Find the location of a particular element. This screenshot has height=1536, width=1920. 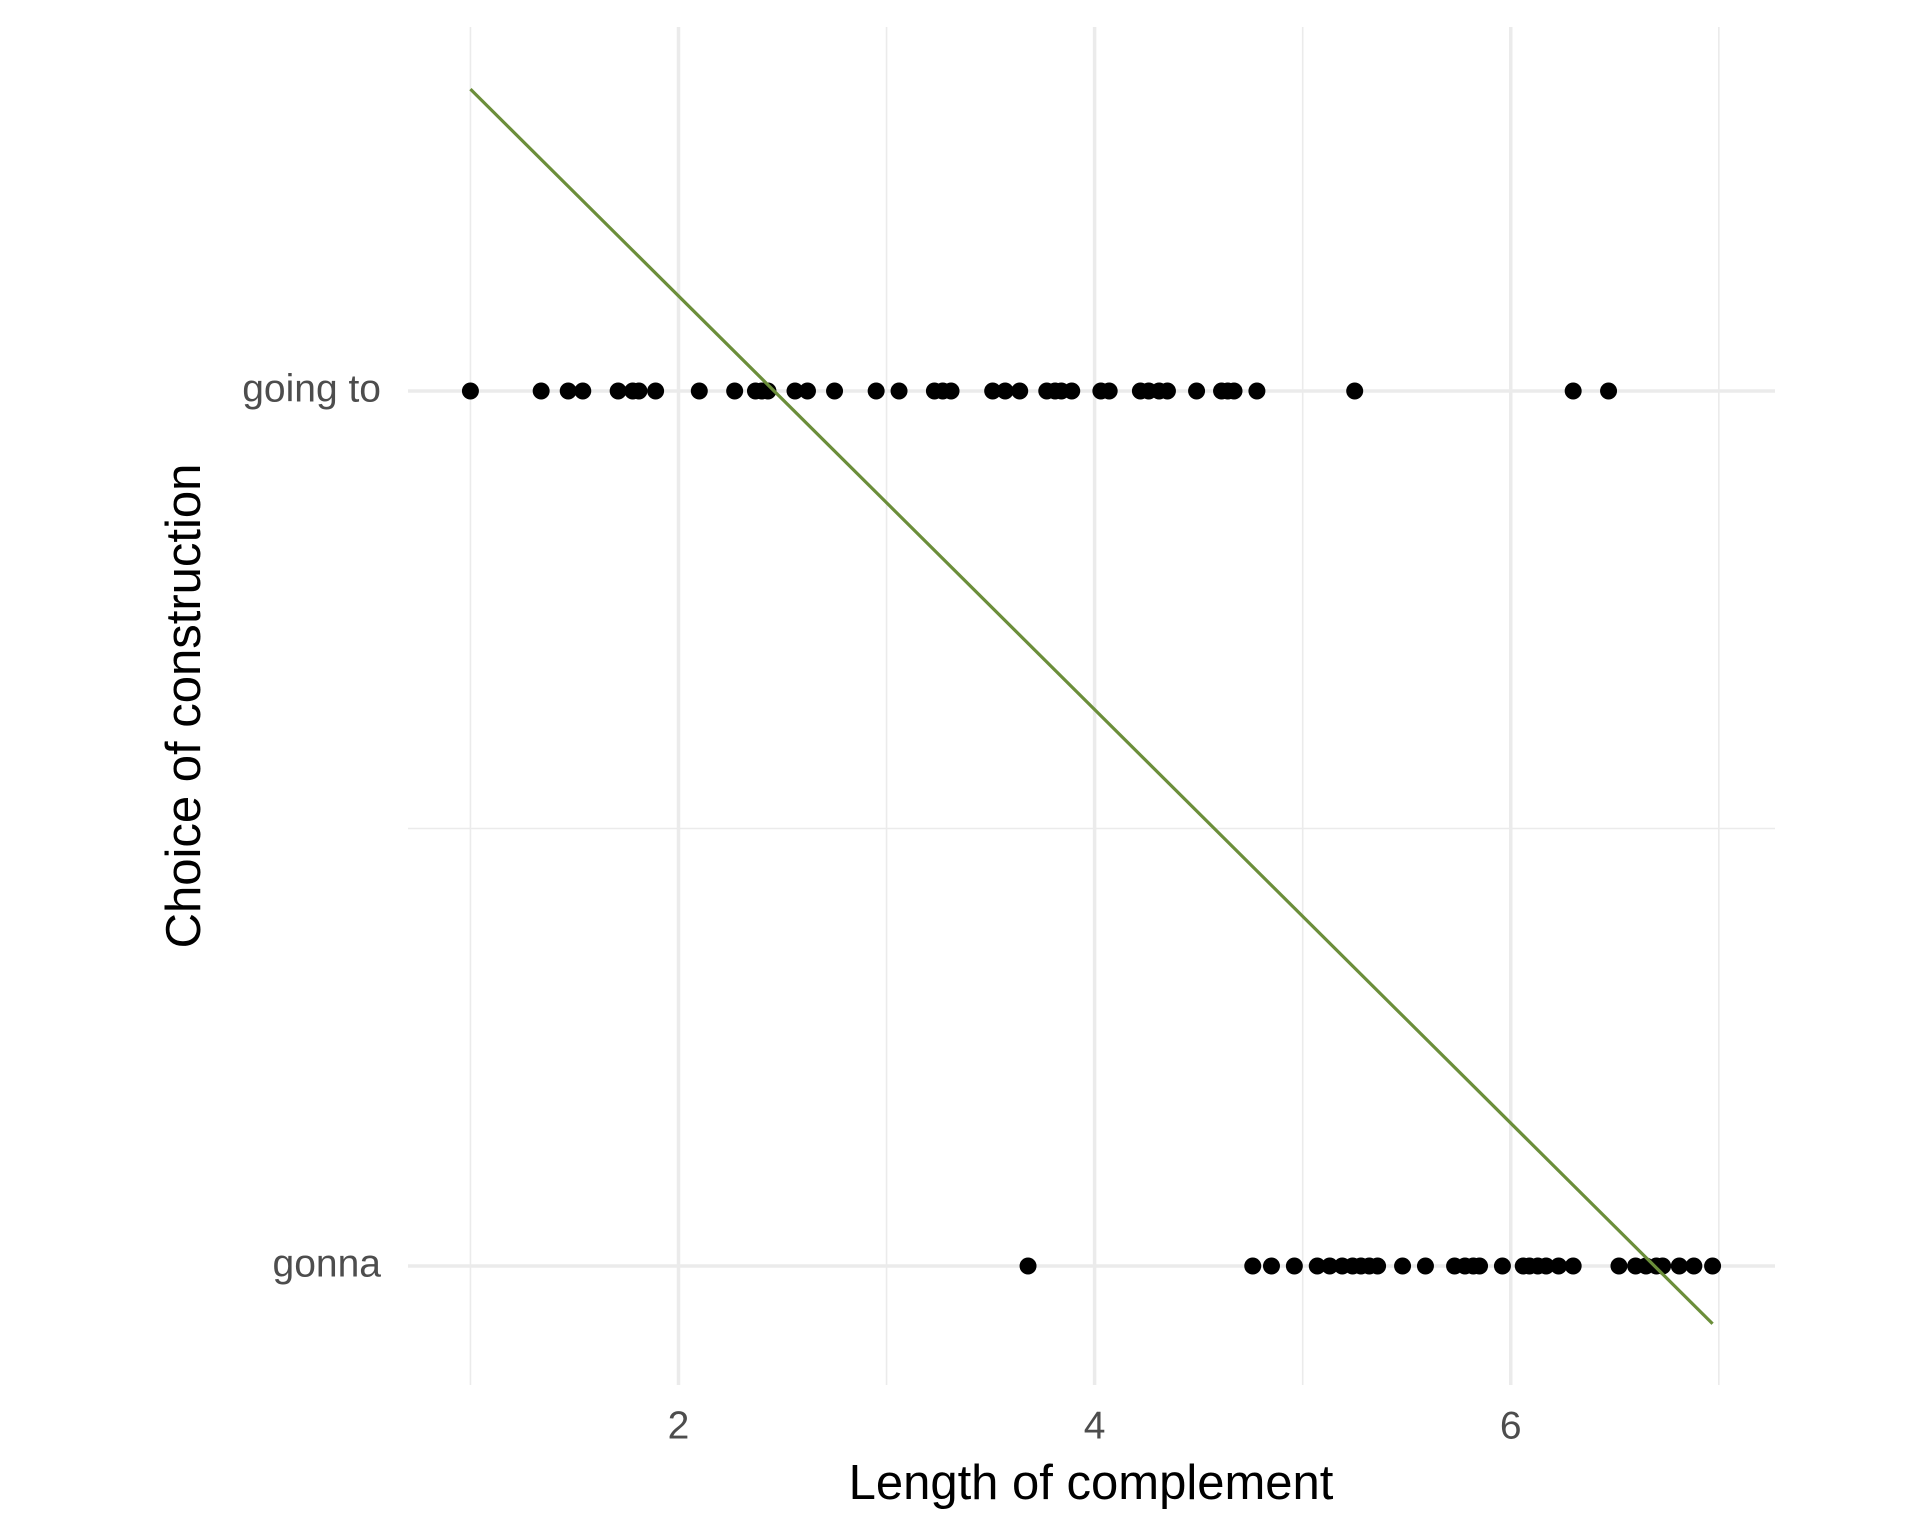

y-tick-label: gonna is located at coordinates (327, 1263).